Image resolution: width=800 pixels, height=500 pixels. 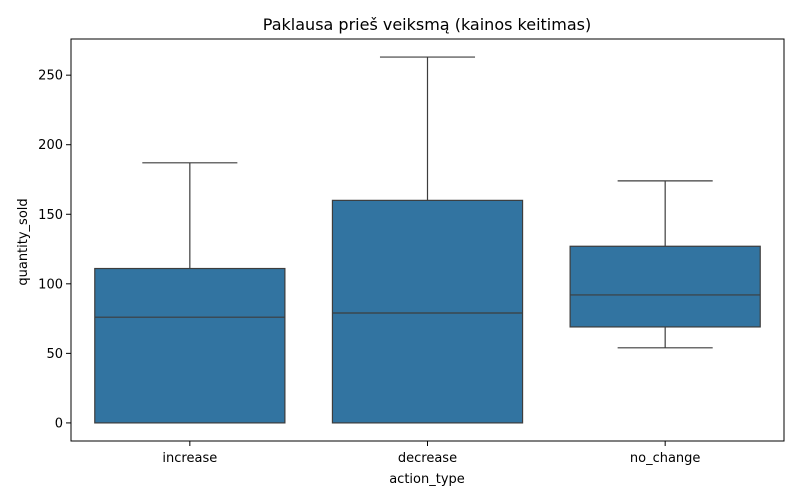 I want to click on box-group-no_change, so click(x=665, y=264).